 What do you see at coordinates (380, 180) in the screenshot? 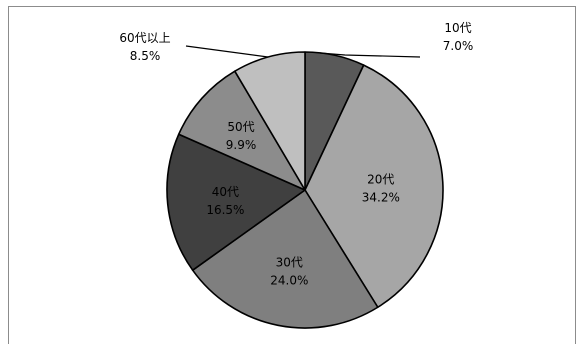
I see `slice-category-label: 20代` at bounding box center [380, 180].